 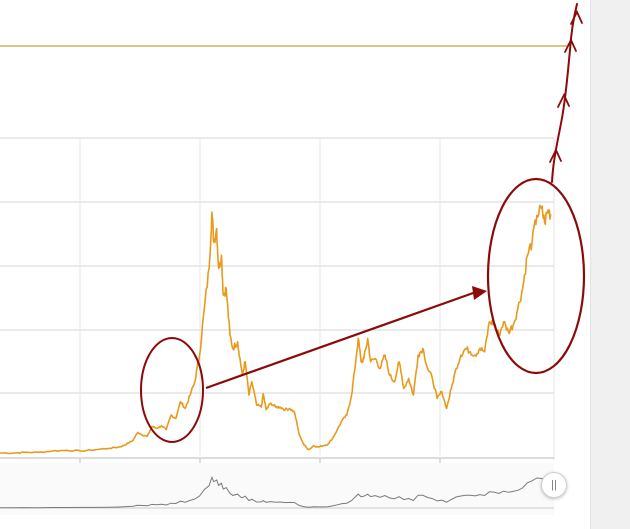 I want to click on trend-arrow-head, so click(x=479, y=293).